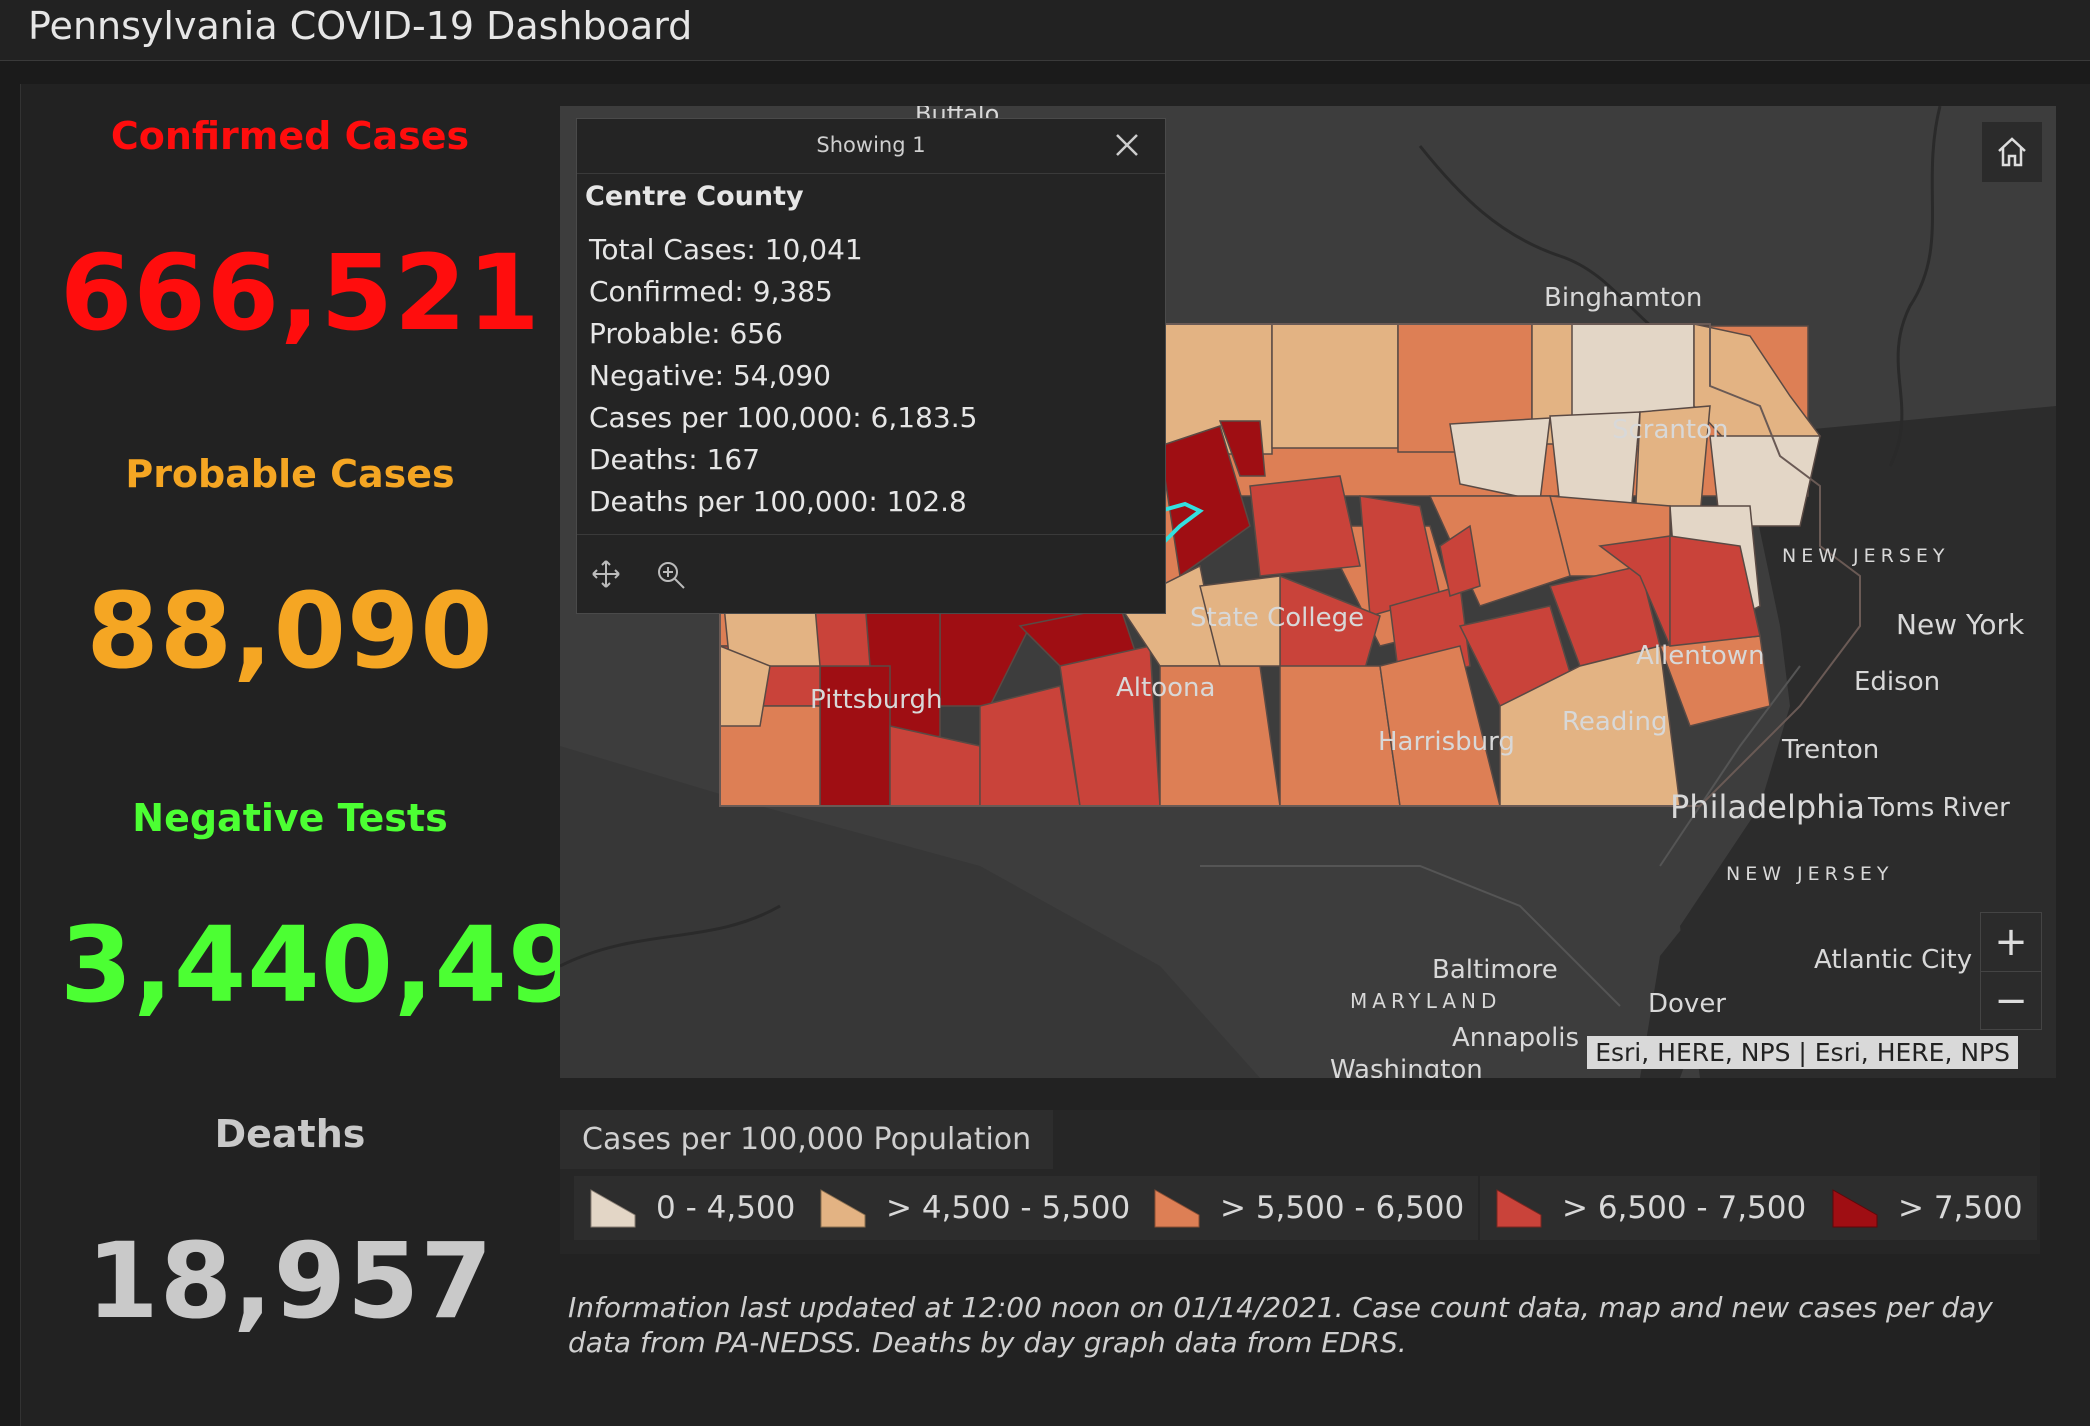 This screenshot has height=1426, width=2090. Describe the element at coordinates (1960, 624) in the screenshot. I see `map-label-new-york: New York` at that location.